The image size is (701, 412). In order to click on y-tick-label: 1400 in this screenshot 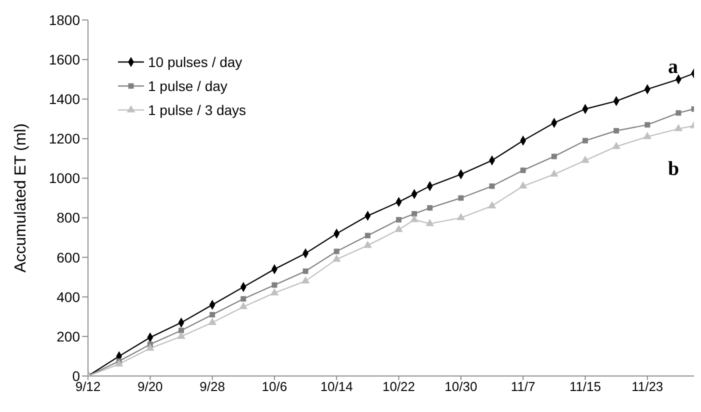, I will do `click(64, 99)`.